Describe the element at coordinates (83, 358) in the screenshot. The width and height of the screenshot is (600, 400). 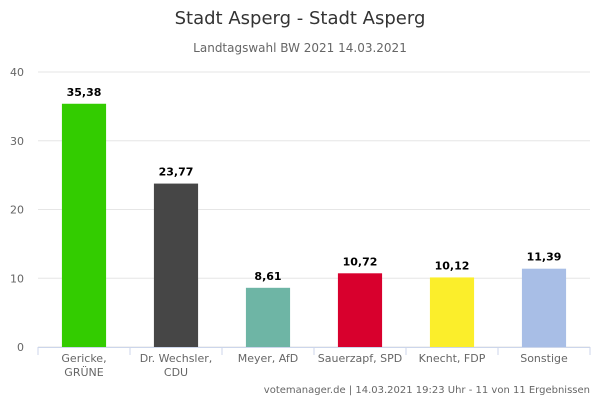
I see `x-tick-label: Gericke,` at that location.